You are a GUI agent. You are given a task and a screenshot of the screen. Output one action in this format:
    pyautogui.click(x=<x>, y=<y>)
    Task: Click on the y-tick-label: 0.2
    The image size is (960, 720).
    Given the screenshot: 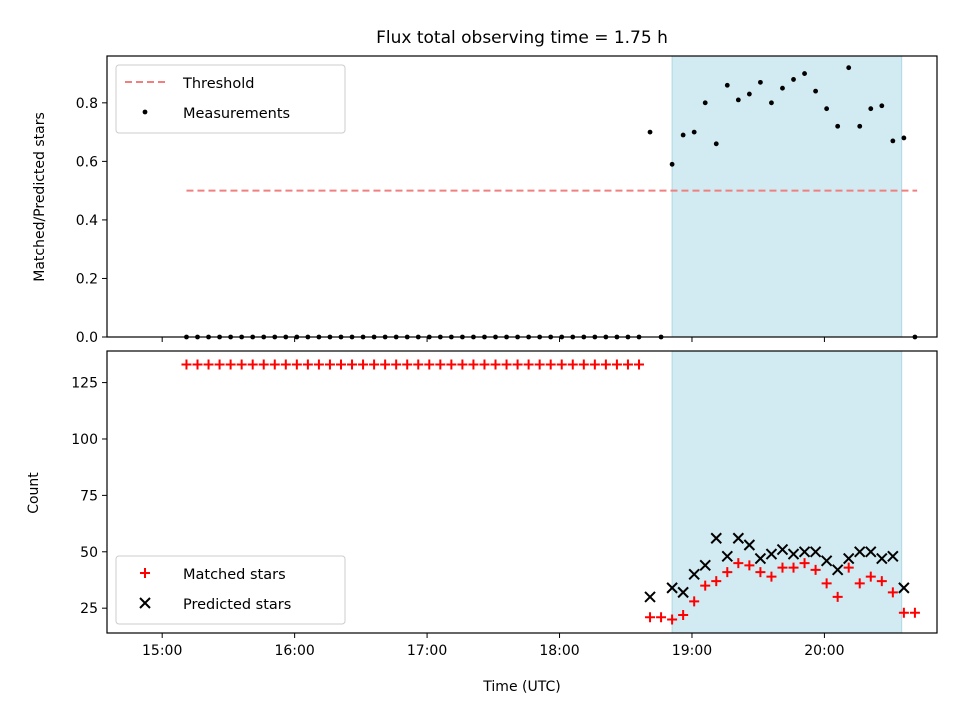 What is the action you would take?
    pyautogui.click(x=87, y=279)
    